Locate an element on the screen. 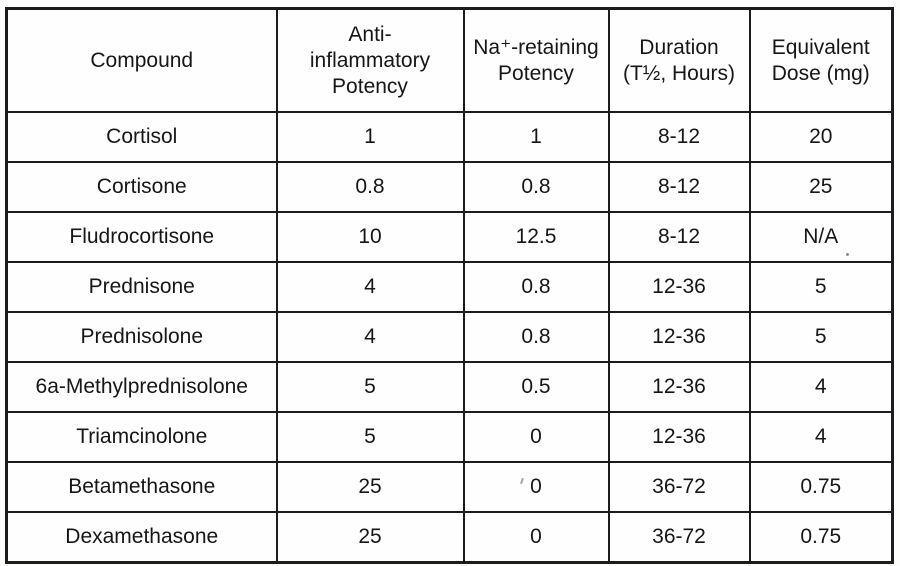  cell-compound: Triamcinolone is located at coordinates (141, 437).